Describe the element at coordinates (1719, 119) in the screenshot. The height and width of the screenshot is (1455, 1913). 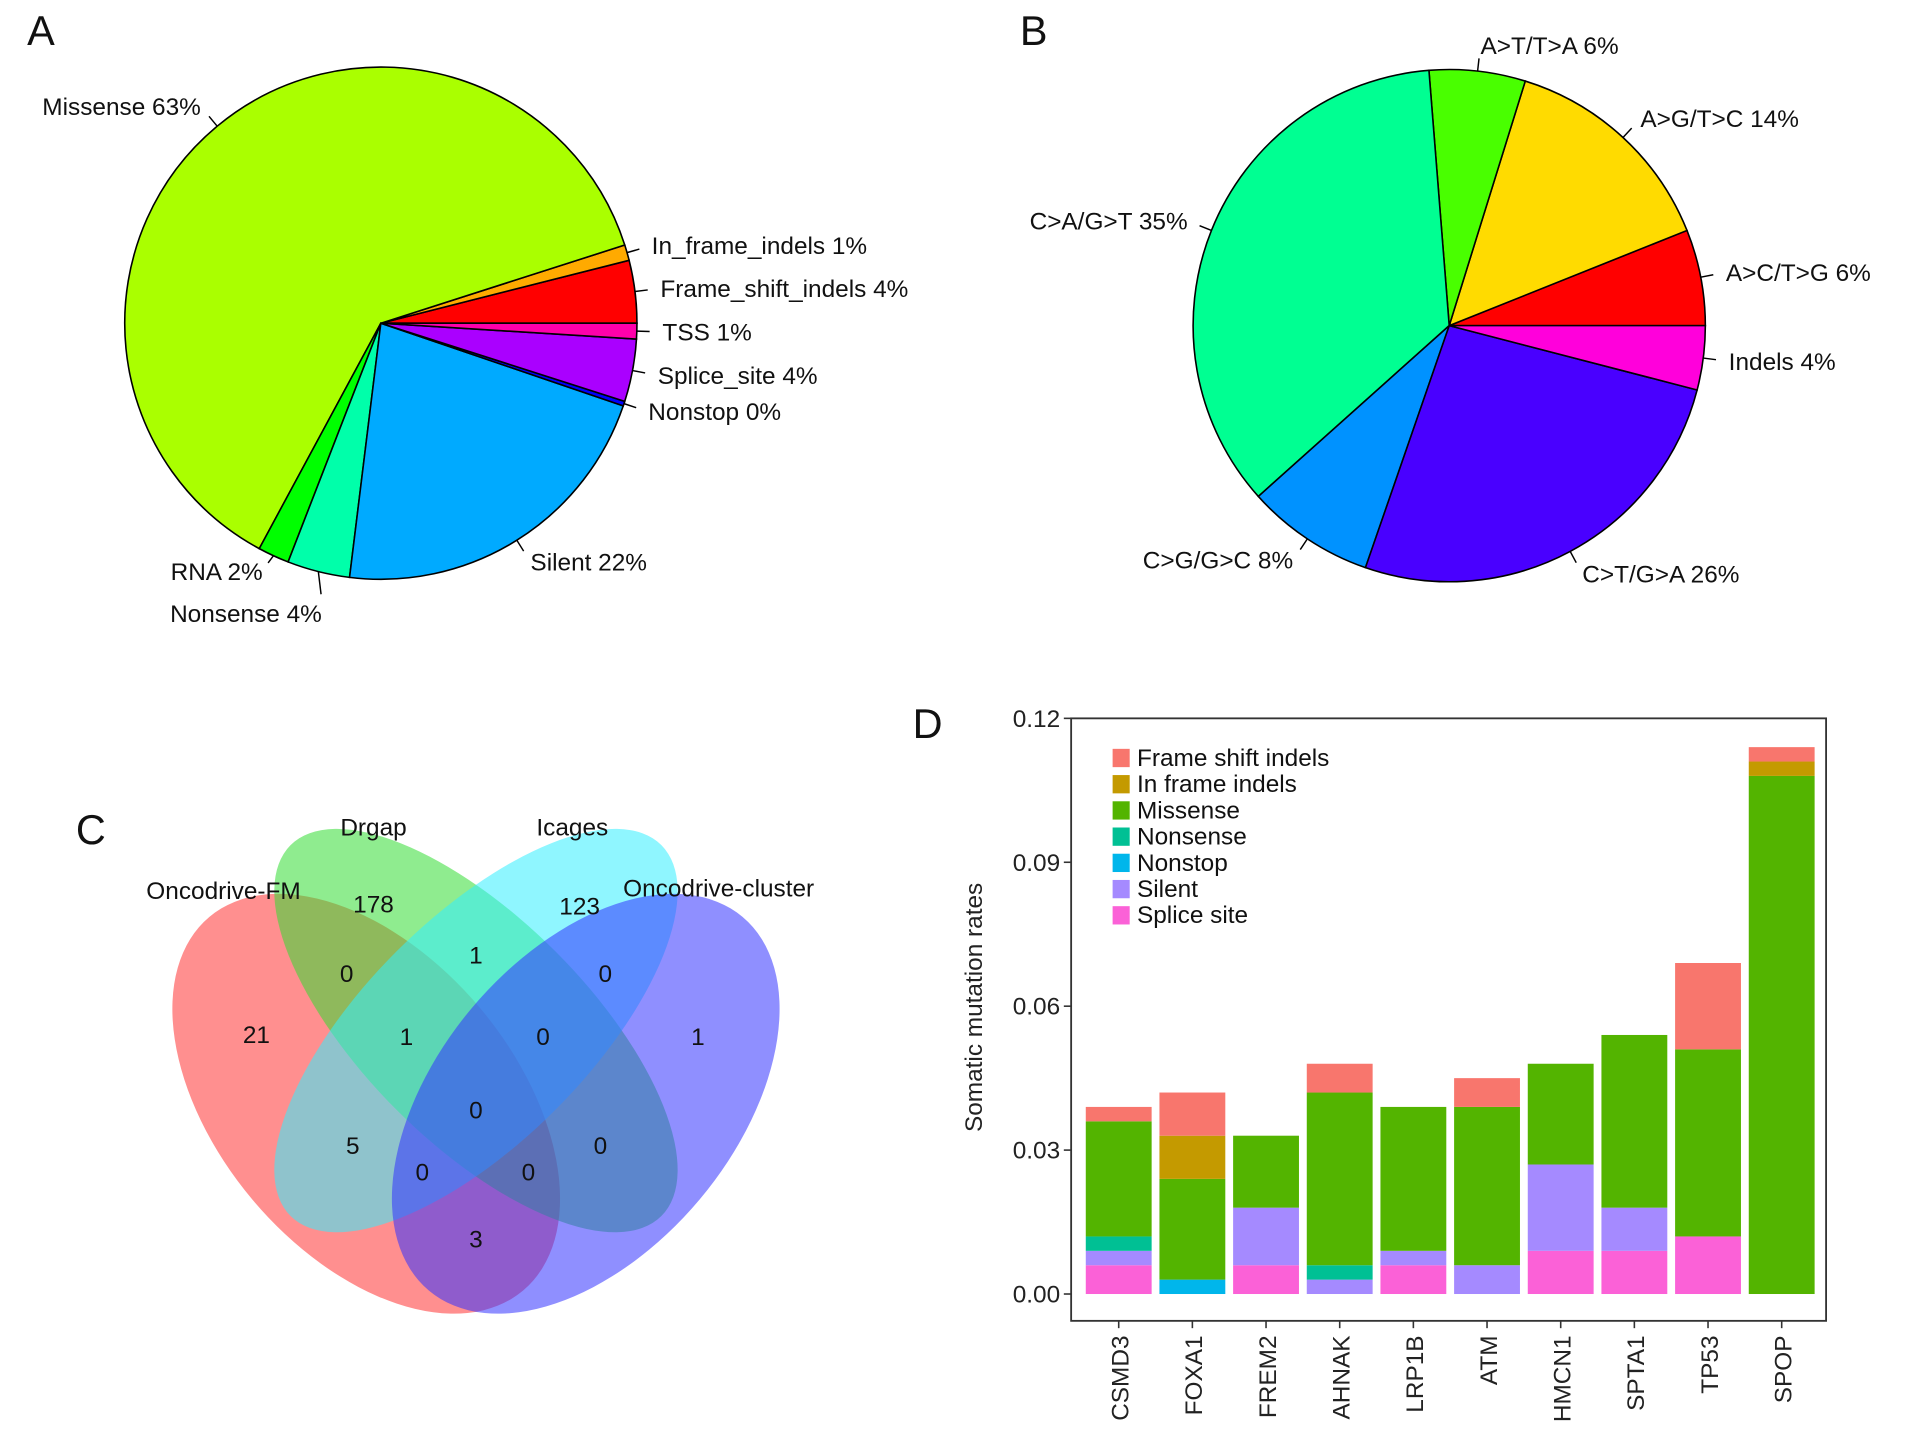
I see `slice-label: A>G/T>C 14%` at that location.